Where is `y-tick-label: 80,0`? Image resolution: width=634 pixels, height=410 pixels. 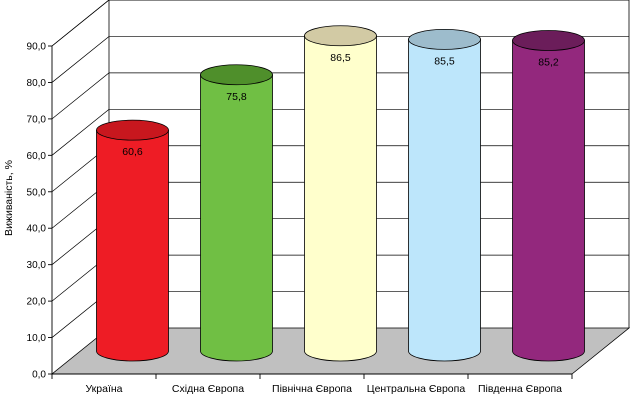
y-tick-label: 80,0 is located at coordinates (37, 83).